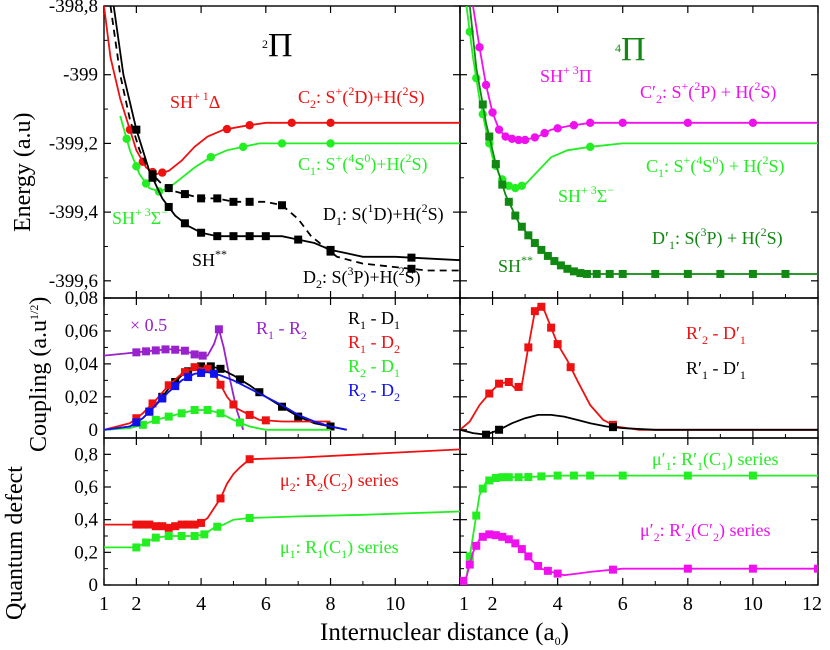 The width and height of the screenshot is (830, 650). Describe the element at coordinates (94, 430) in the screenshot. I see `coupling-tick-label: 0` at that location.